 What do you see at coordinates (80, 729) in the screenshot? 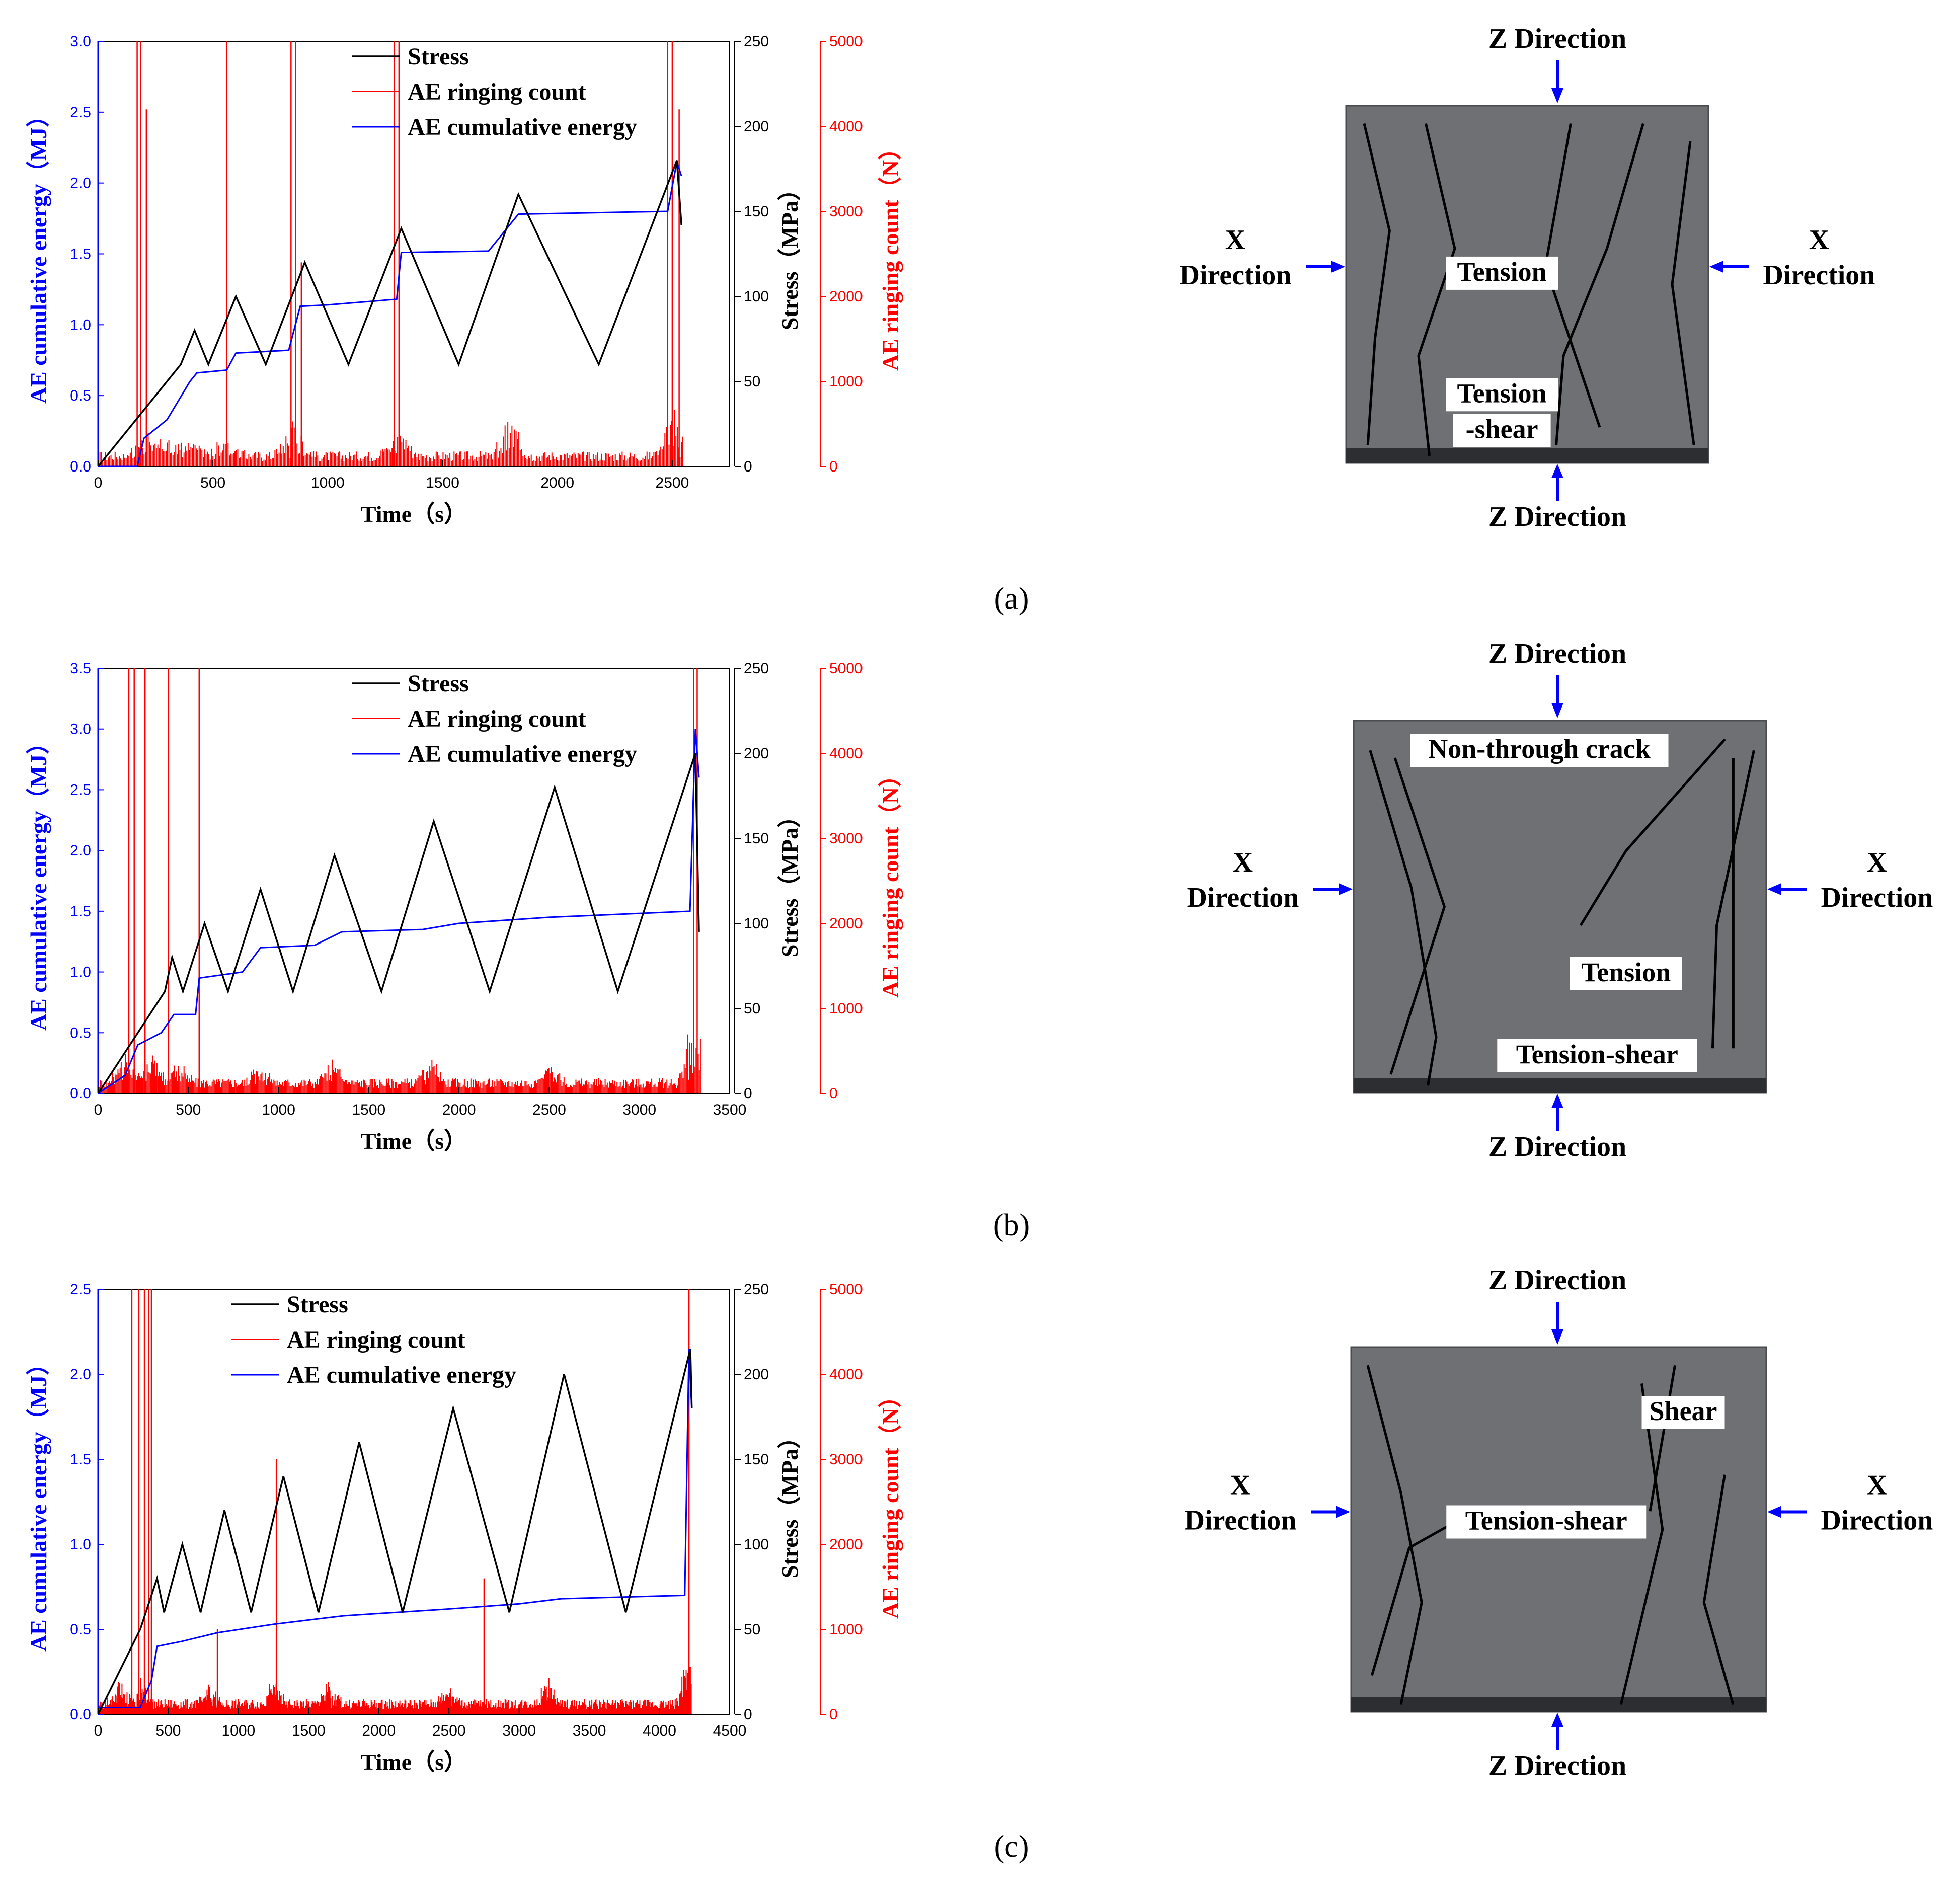
I see `y-left-tick-label: 3.0` at bounding box center [80, 729].